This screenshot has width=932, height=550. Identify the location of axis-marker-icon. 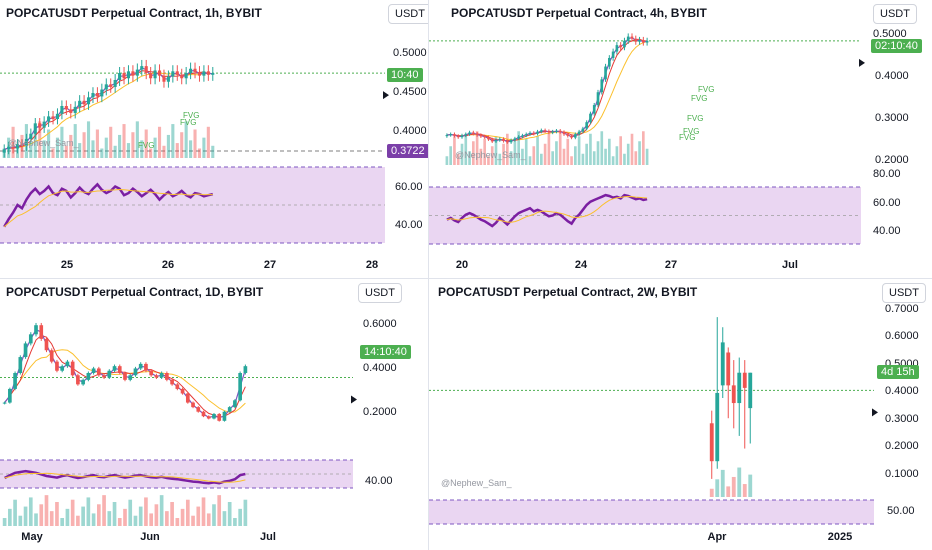
(386, 95).